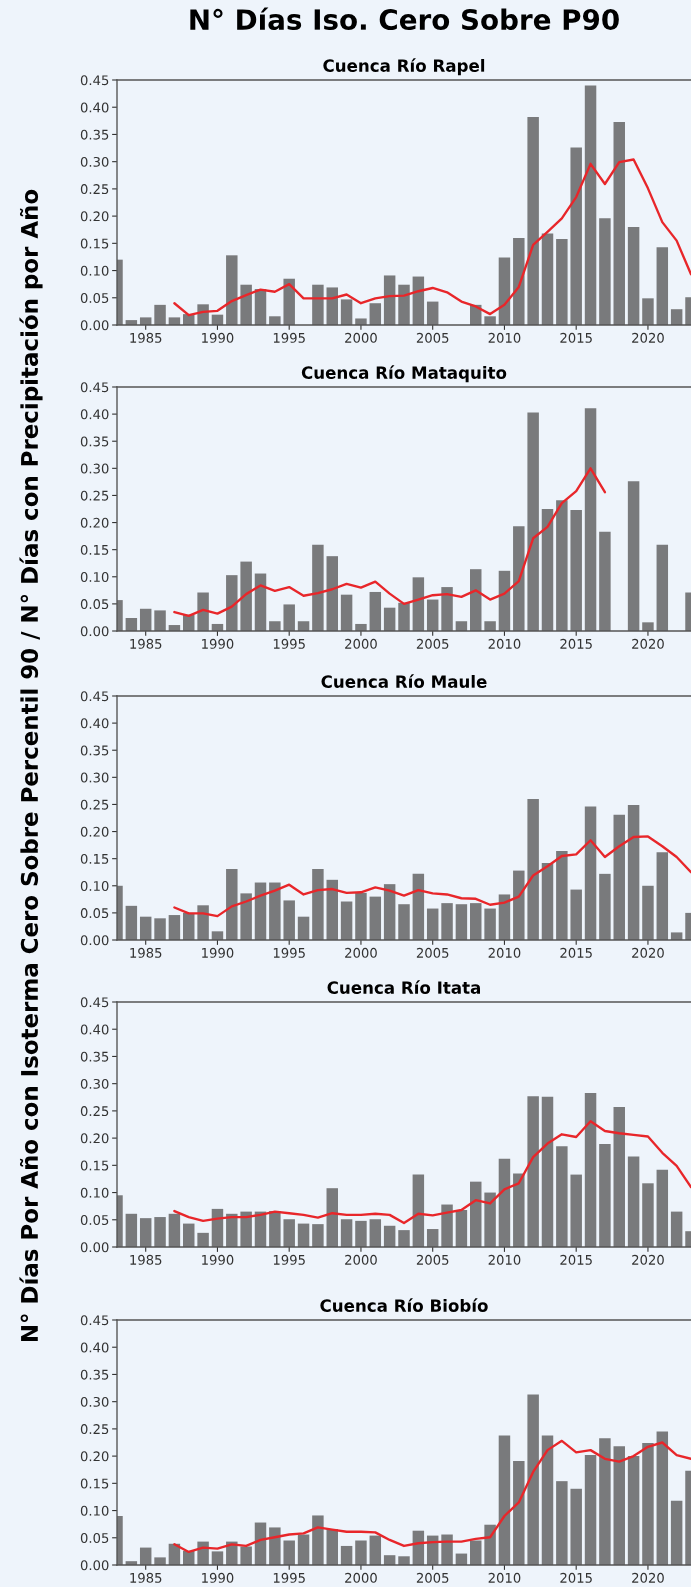 The height and width of the screenshot is (1587, 691). Describe the element at coordinates (404, 374) in the screenshot. I see `chart-title: Cuenca Río Mataquito` at that location.